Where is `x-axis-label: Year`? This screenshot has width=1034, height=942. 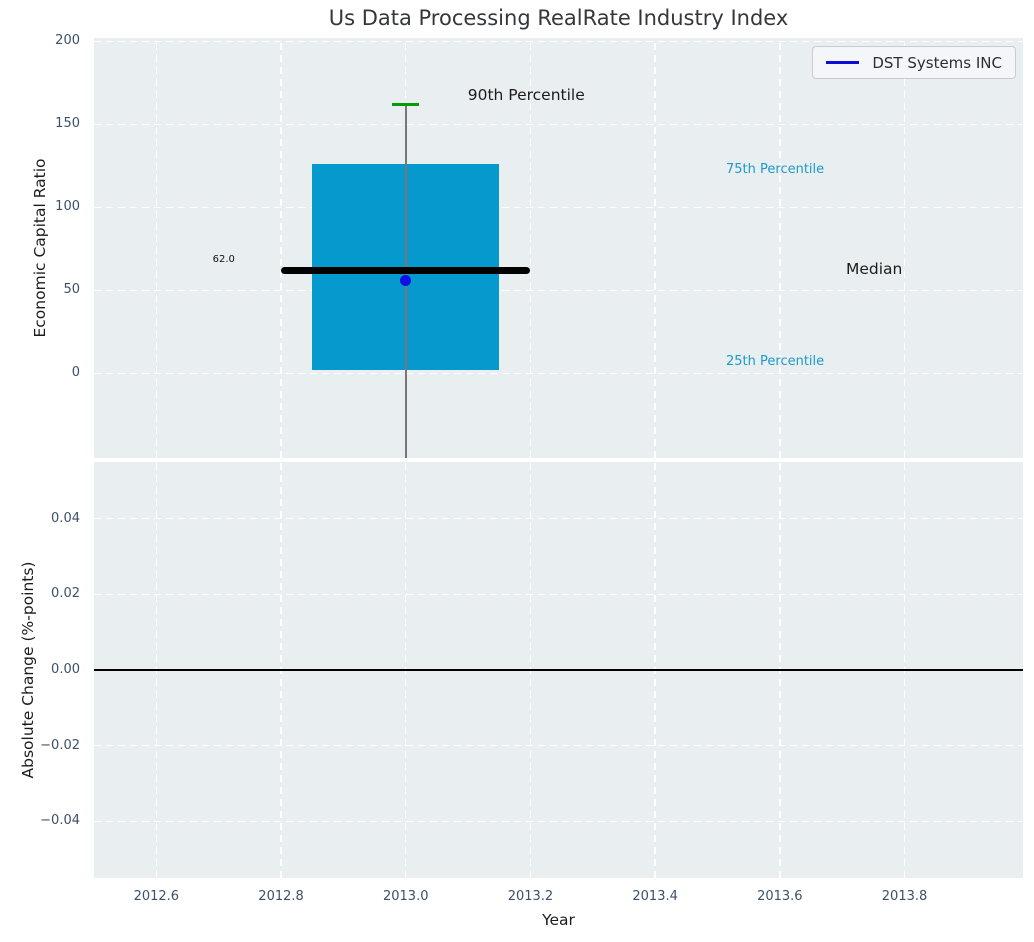 x-axis-label: Year is located at coordinates (558, 920).